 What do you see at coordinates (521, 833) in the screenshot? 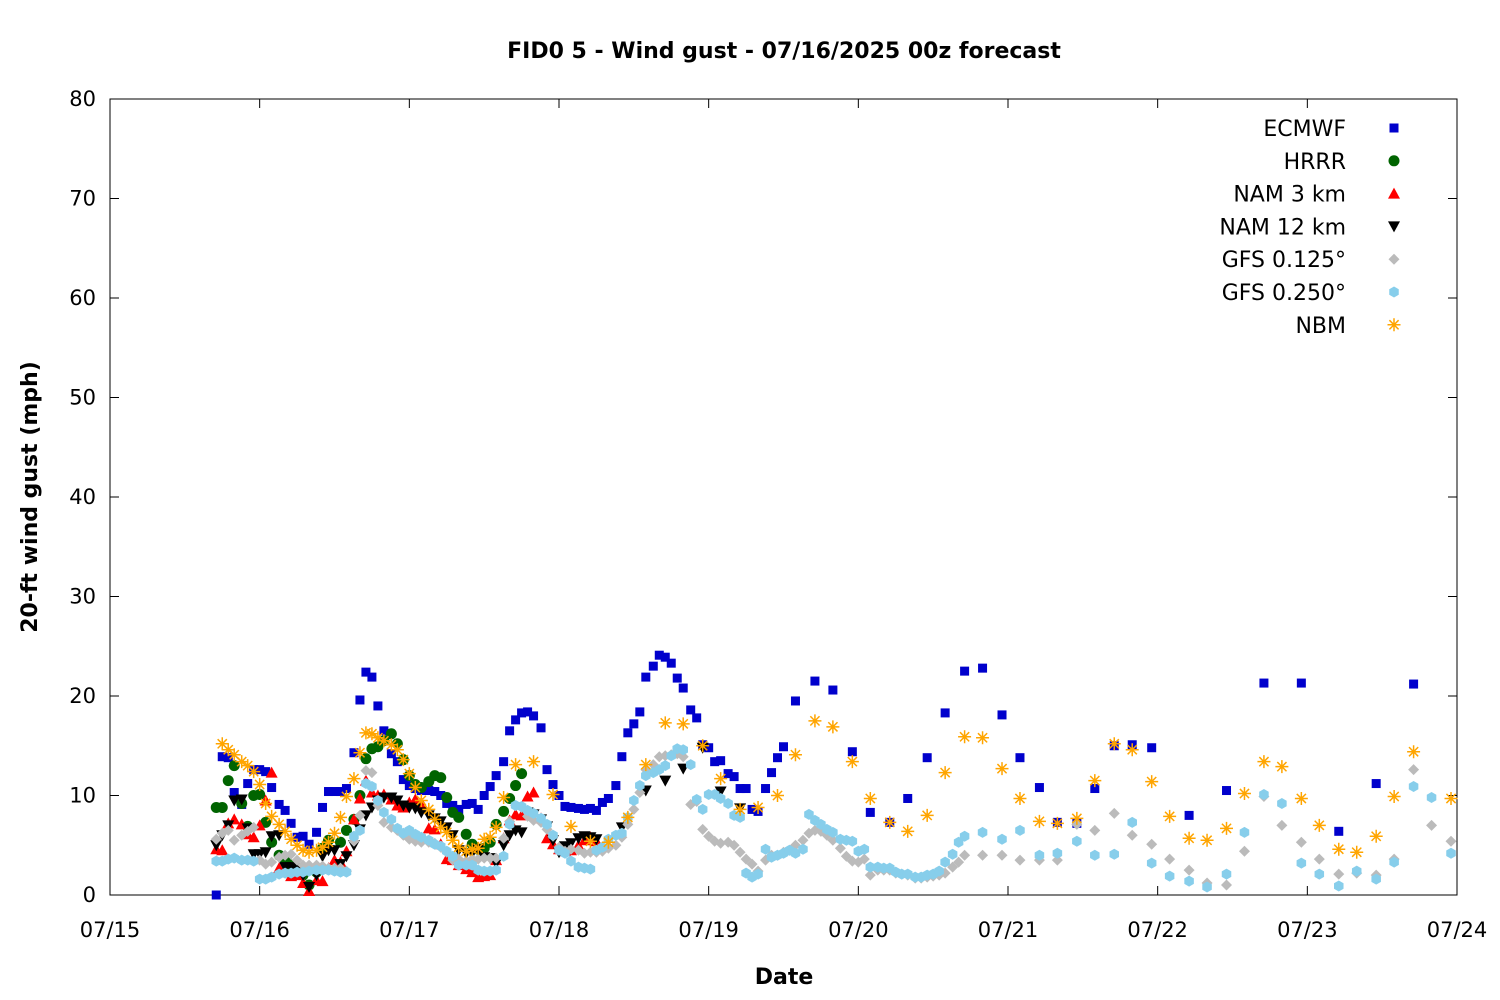
I see `nam-12-km-point` at bounding box center [521, 833].